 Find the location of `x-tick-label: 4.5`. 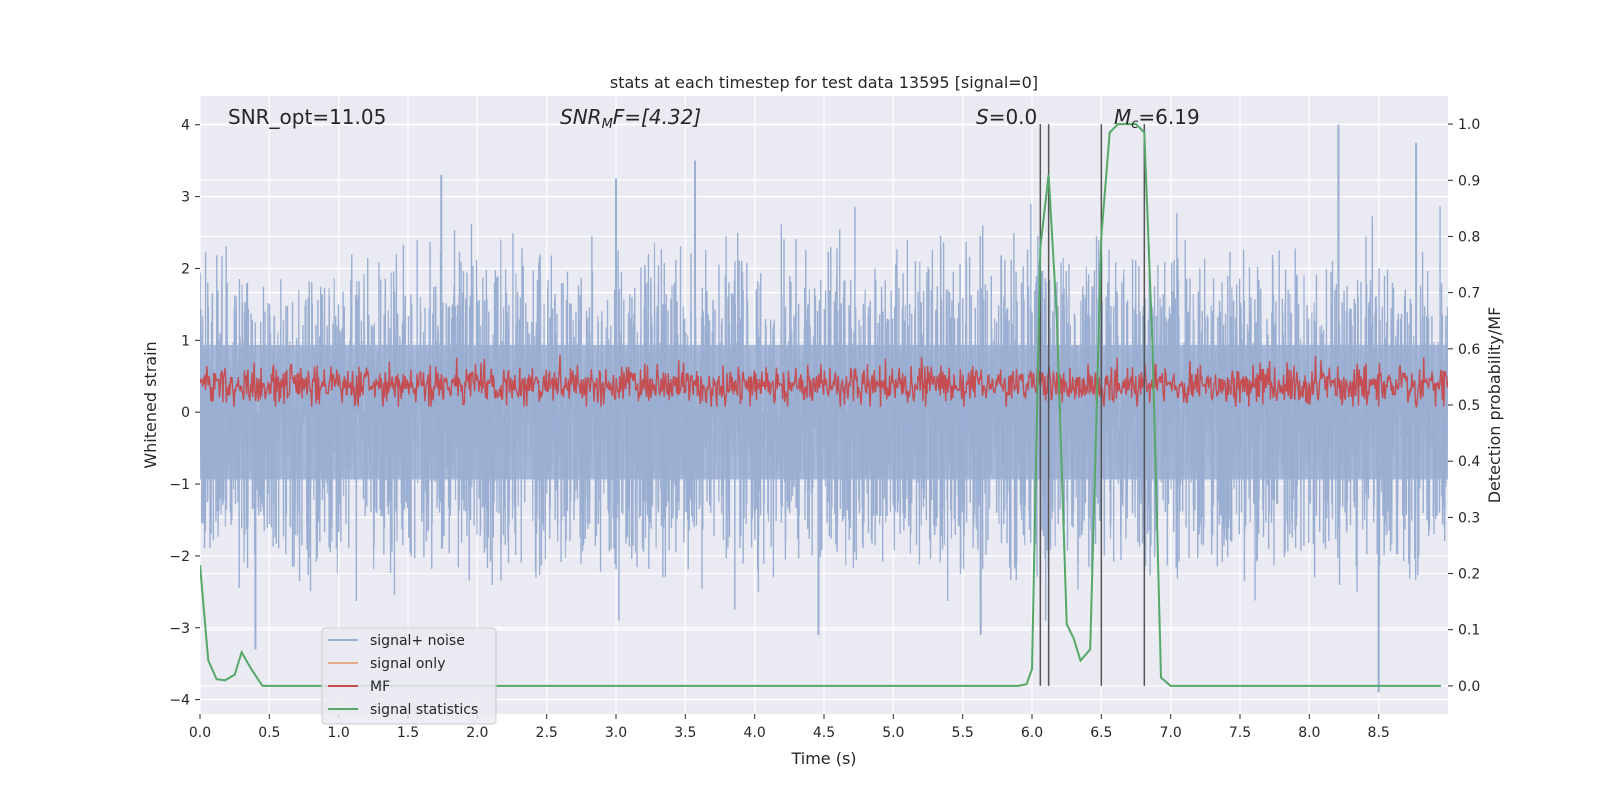

x-tick-label: 4.5 is located at coordinates (824, 733).